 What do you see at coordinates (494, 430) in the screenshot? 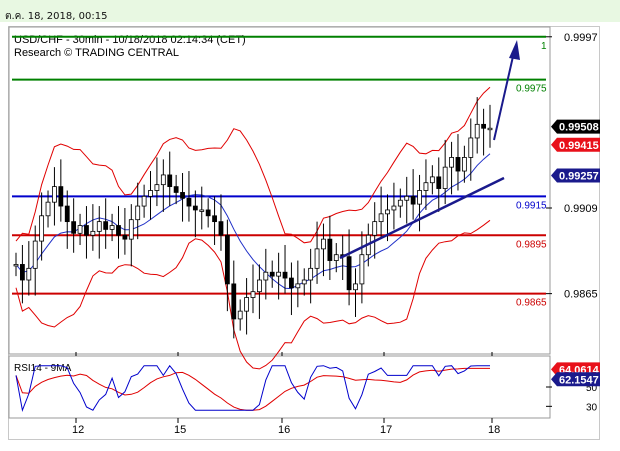
I see `x-tick-label-4: 18` at bounding box center [494, 430].